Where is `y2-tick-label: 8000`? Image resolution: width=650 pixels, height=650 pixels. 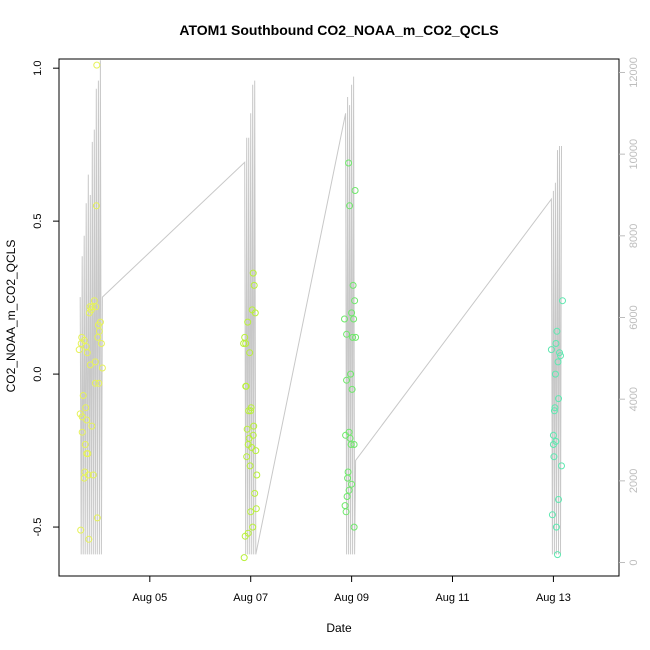 y2-tick-label: 8000 is located at coordinates (634, 236).